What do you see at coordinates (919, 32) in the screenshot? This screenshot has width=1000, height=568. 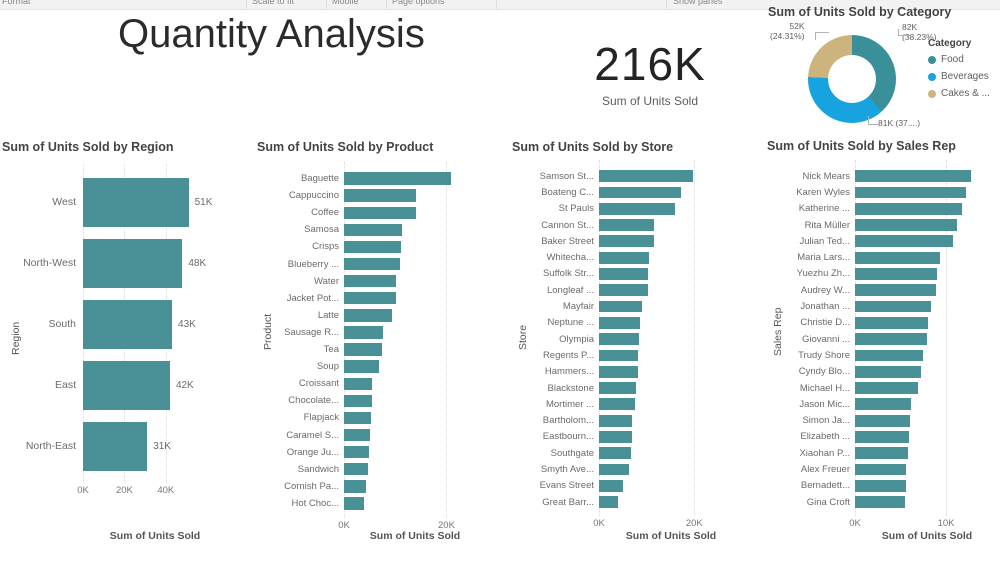 I see `donut-label-food: 82K (38.23%)` at bounding box center [919, 32].